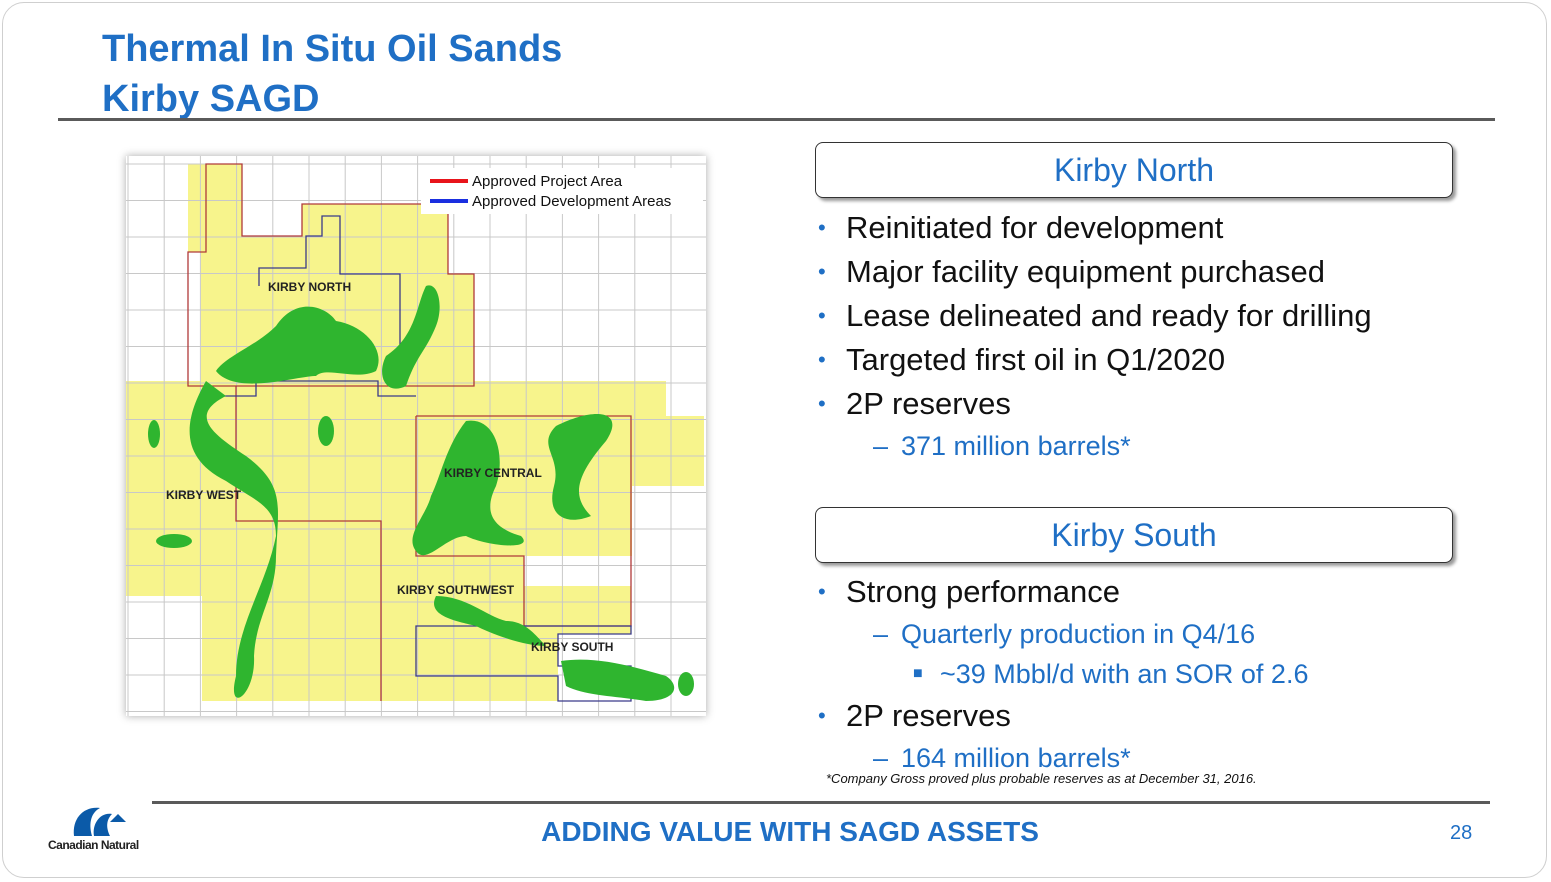 The height and width of the screenshot is (882, 1551). I want to click on bullet-text: Targeted first oil in Q1/2020, so click(1036, 359).